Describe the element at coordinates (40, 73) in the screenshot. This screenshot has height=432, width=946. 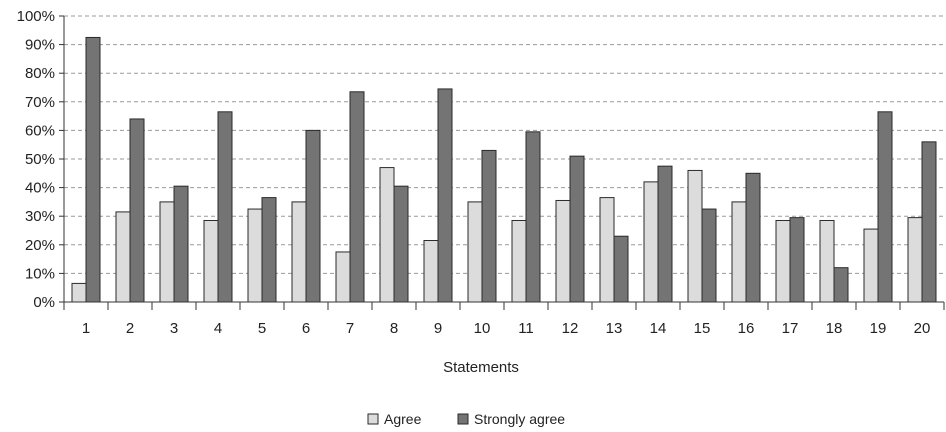
I see `y-tick-label: 80%` at that location.